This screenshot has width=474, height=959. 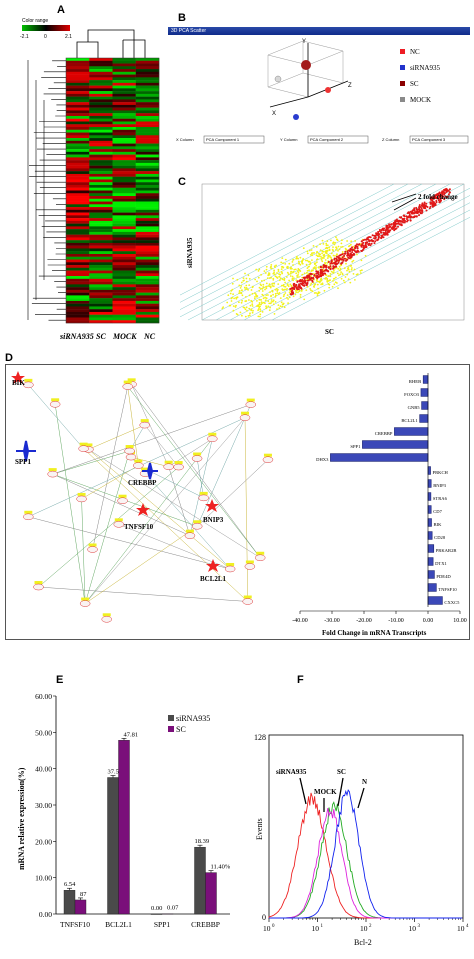 What do you see at coordinates (234, 139) in the screenshot?
I see `x-column-select` at bounding box center [234, 139].